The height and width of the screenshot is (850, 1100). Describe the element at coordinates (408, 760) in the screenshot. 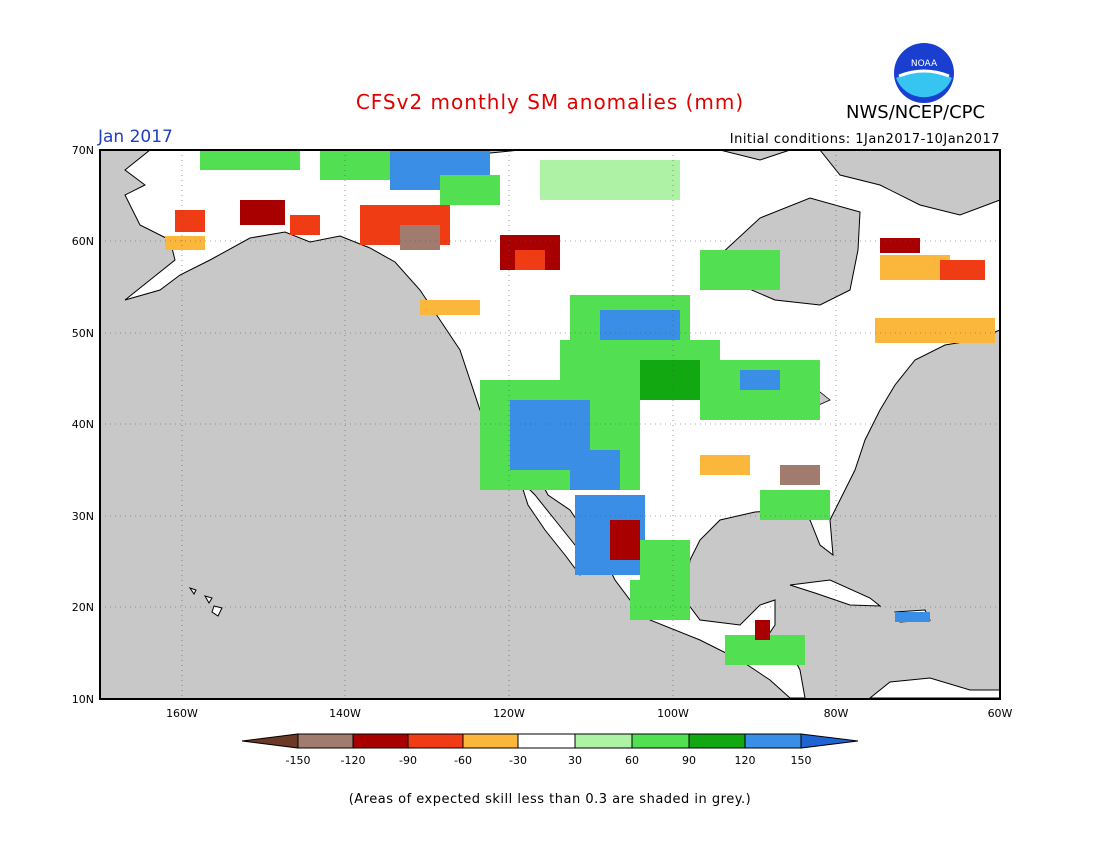

I see `legend-label: -90` at that location.